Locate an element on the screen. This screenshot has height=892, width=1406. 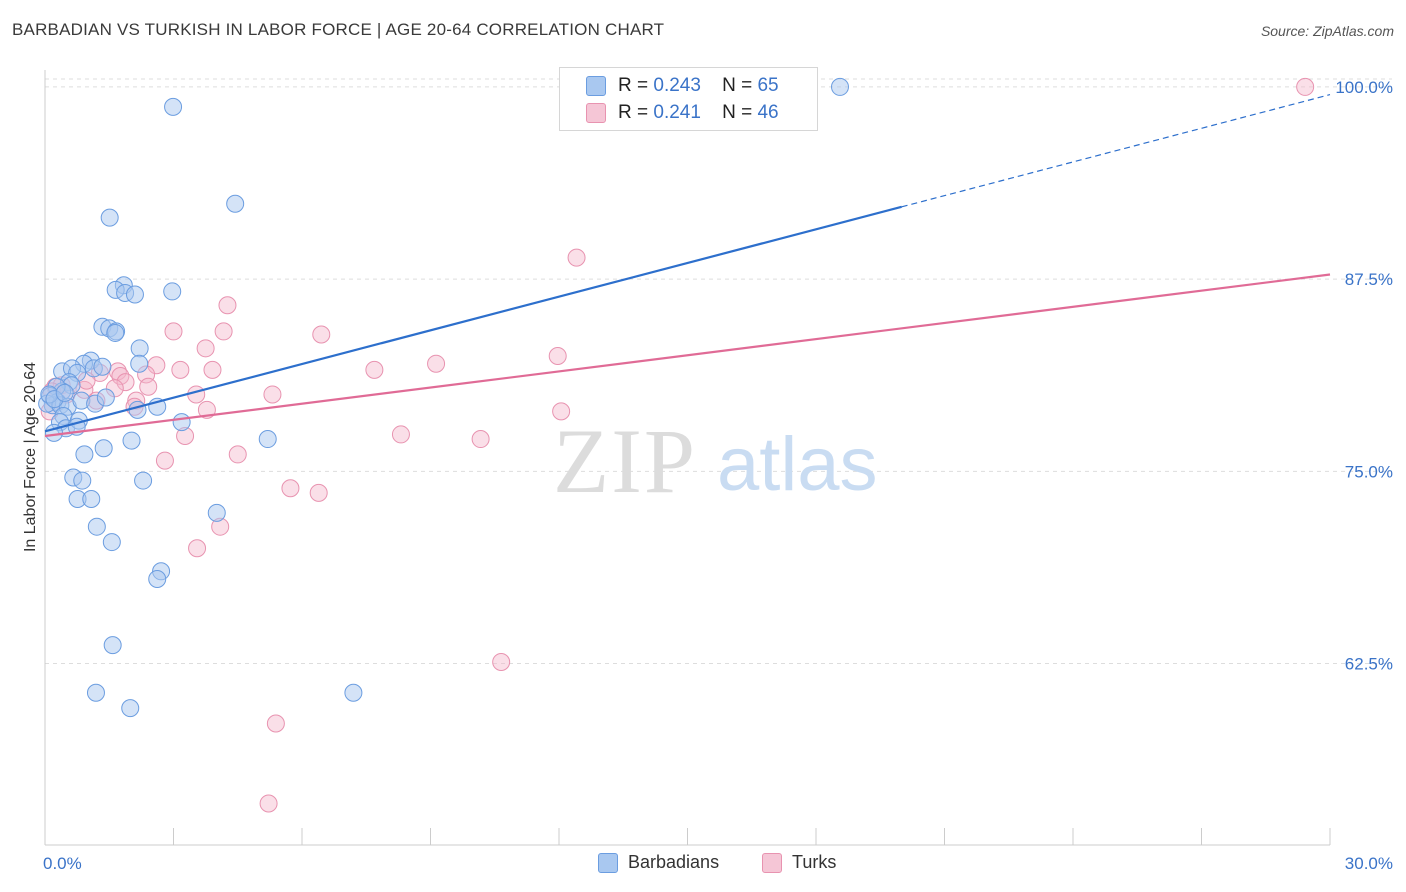
y-tick-label: 75.0% is located at coordinates (1369, 471).